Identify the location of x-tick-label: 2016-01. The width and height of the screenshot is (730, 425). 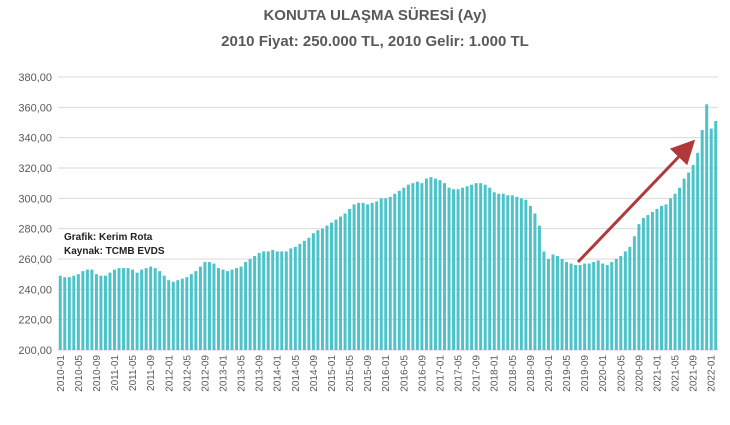
(386, 373).